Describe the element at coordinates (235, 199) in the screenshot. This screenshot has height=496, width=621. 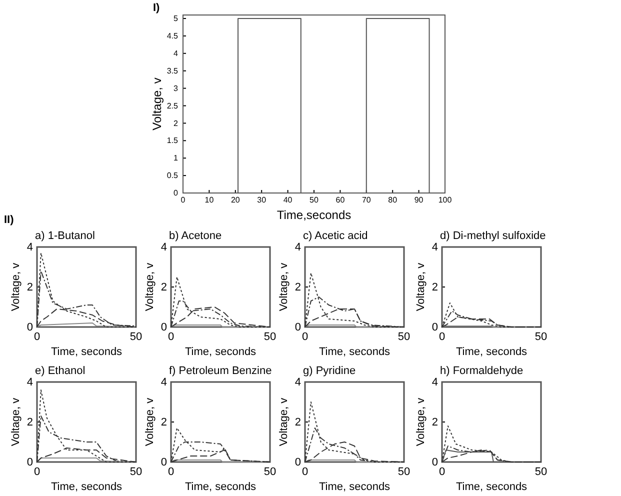
I see `x-tick-label: 20` at that location.